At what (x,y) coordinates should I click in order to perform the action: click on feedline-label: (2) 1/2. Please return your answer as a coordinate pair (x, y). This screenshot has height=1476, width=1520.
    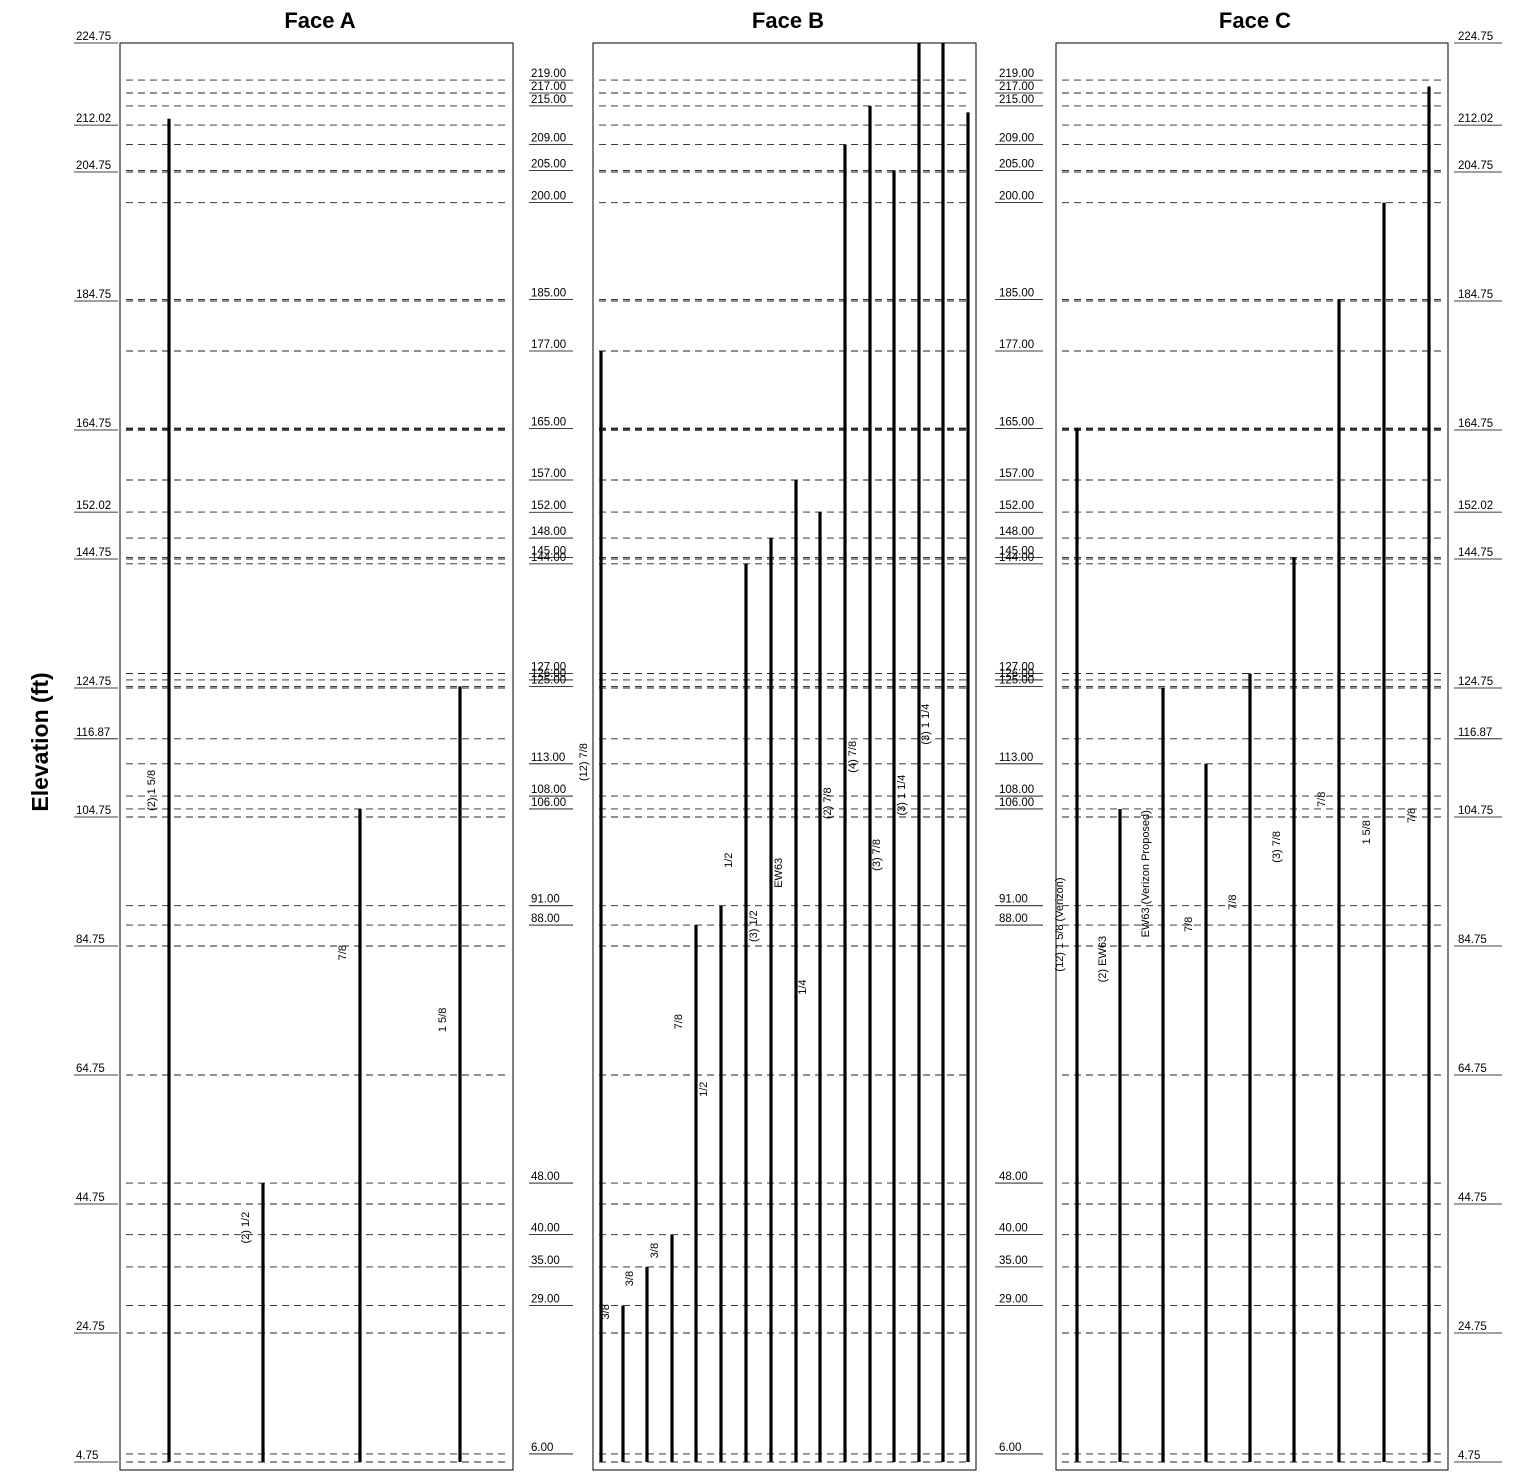
    Looking at the image, I should click on (246, 1228).